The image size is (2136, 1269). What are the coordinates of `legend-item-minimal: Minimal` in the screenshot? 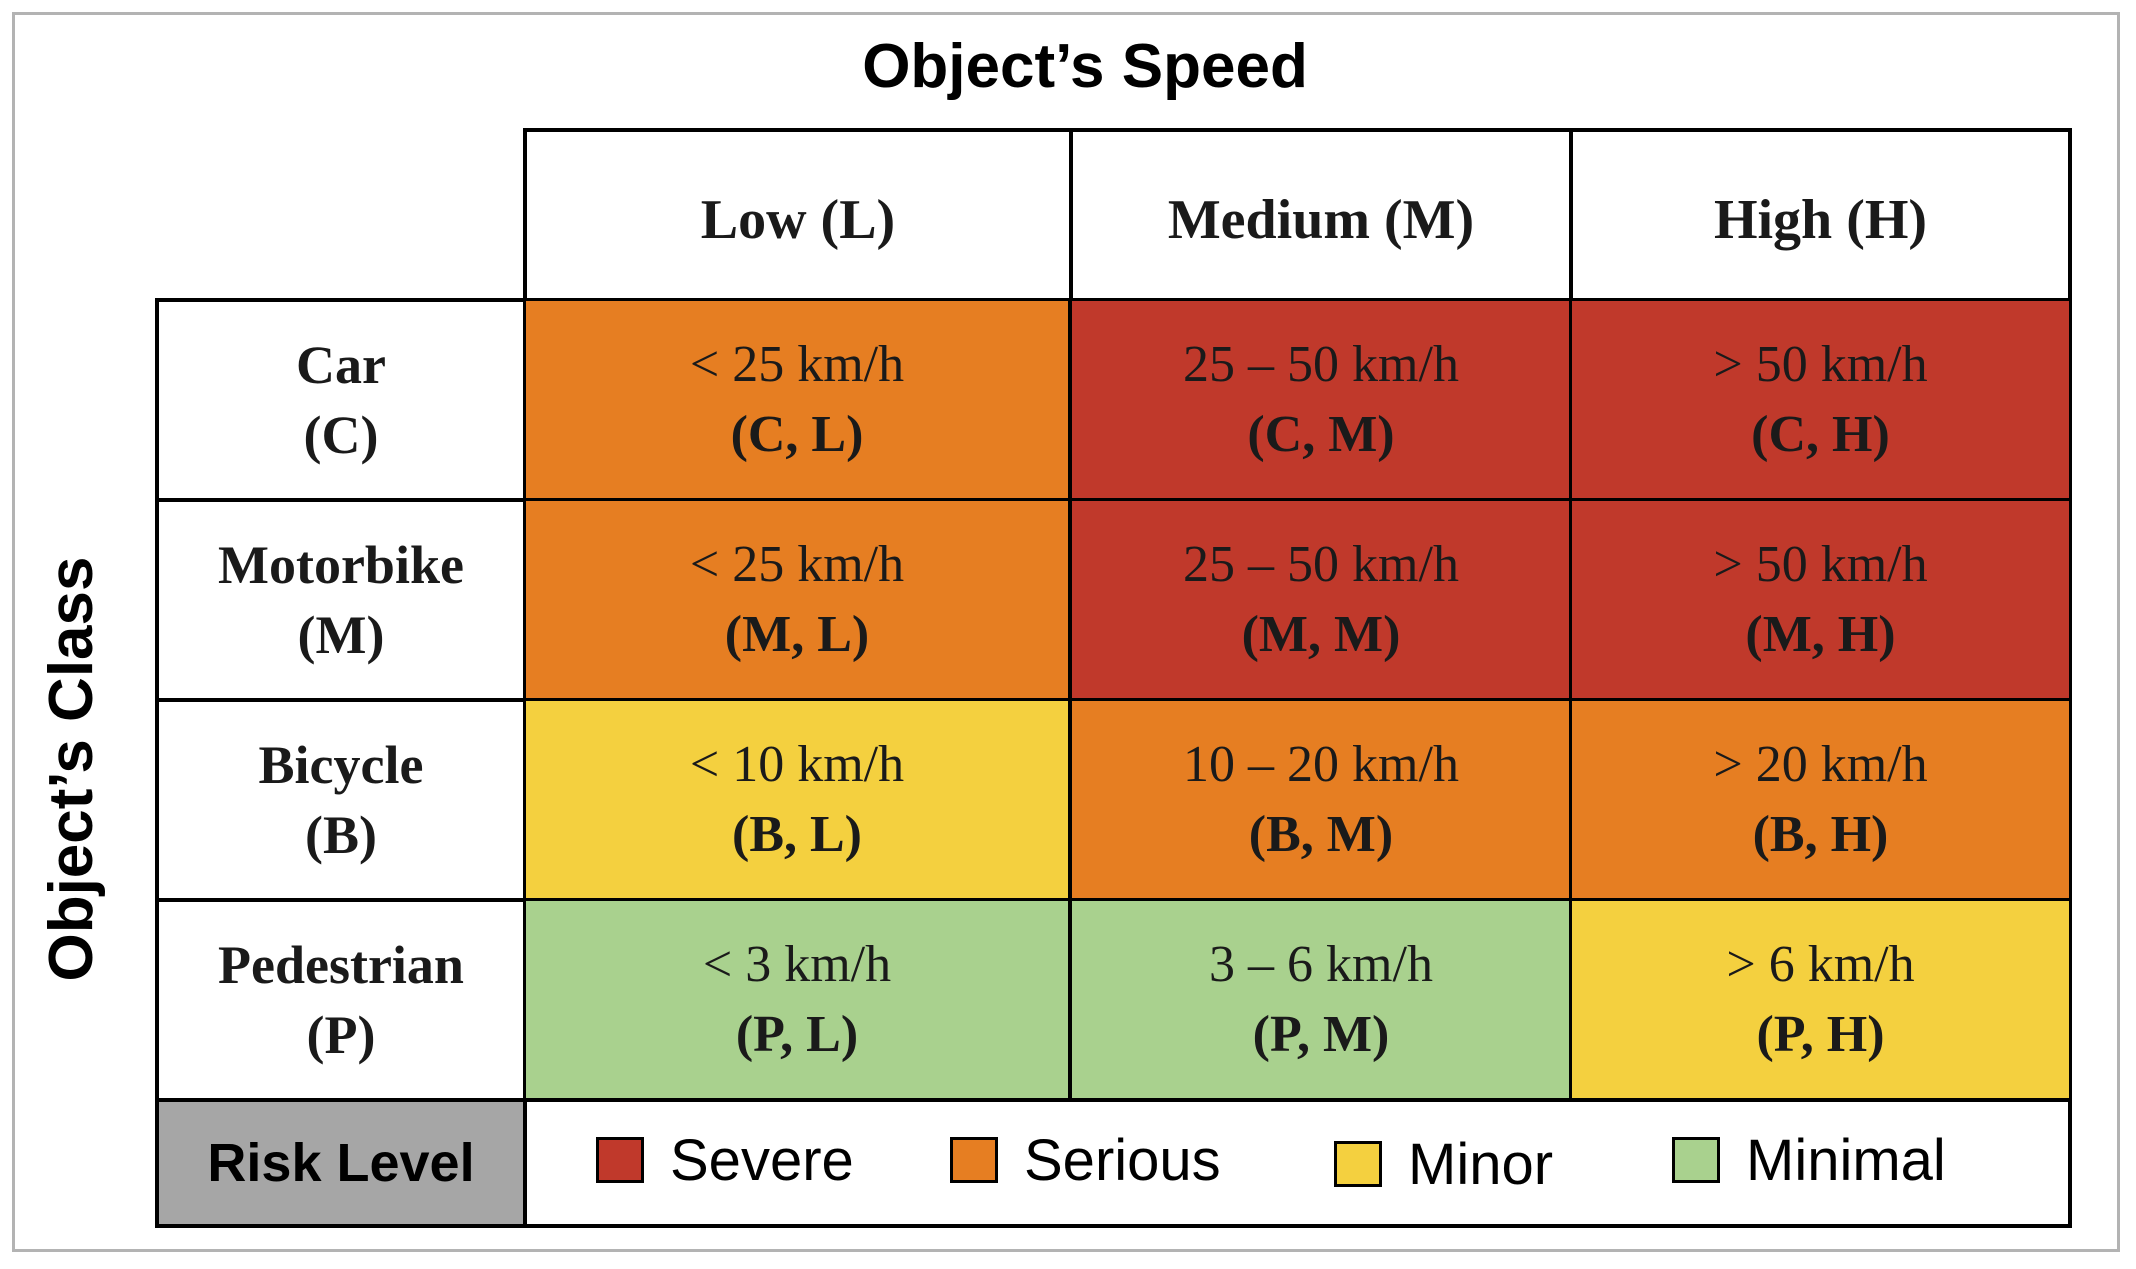 It's located at (1809, 1160).